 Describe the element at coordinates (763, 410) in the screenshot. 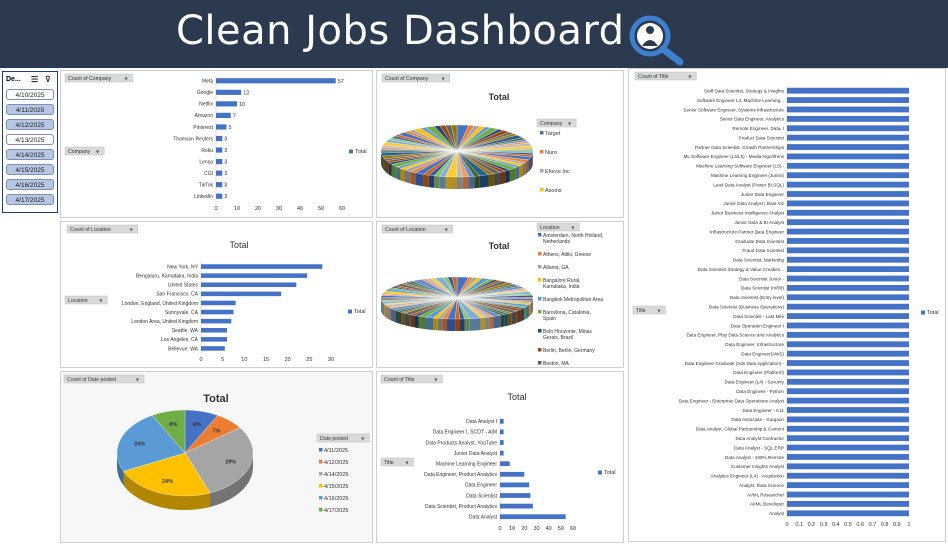

I see `category-label: Data Engineer - C11` at that location.